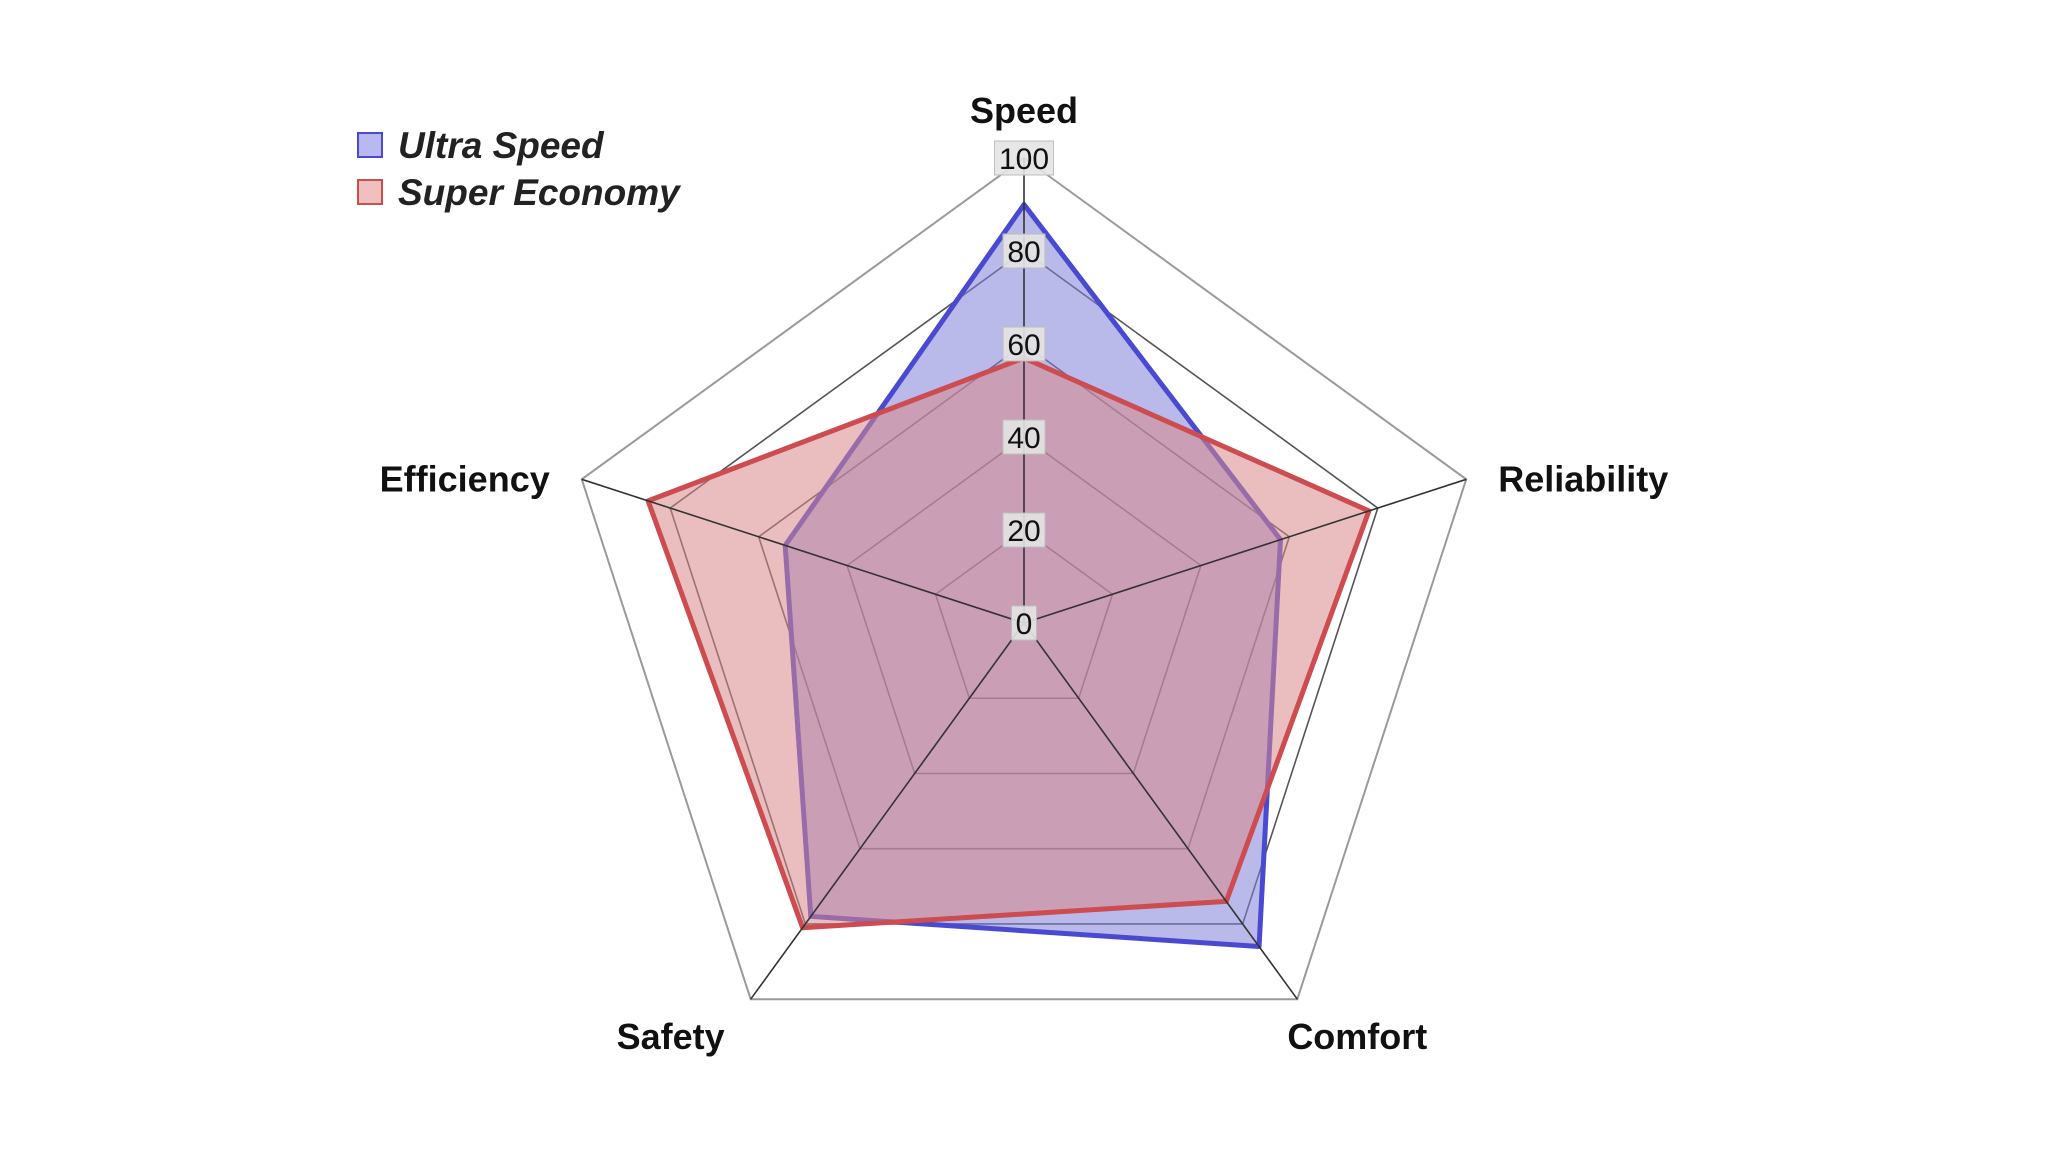  Describe the element at coordinates (1024, 110) in the screenshot. I see `axis-label-speed: Speed` at that location.